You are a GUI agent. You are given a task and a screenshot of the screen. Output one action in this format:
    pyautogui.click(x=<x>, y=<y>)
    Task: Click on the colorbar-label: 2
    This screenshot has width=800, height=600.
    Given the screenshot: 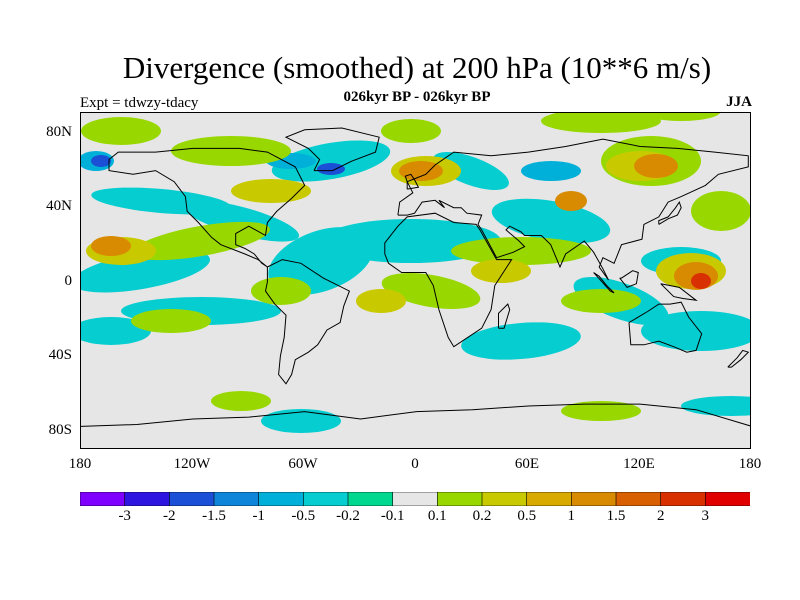 What is the action you would take?
    pyautogui.click(x=660, y=516)
    